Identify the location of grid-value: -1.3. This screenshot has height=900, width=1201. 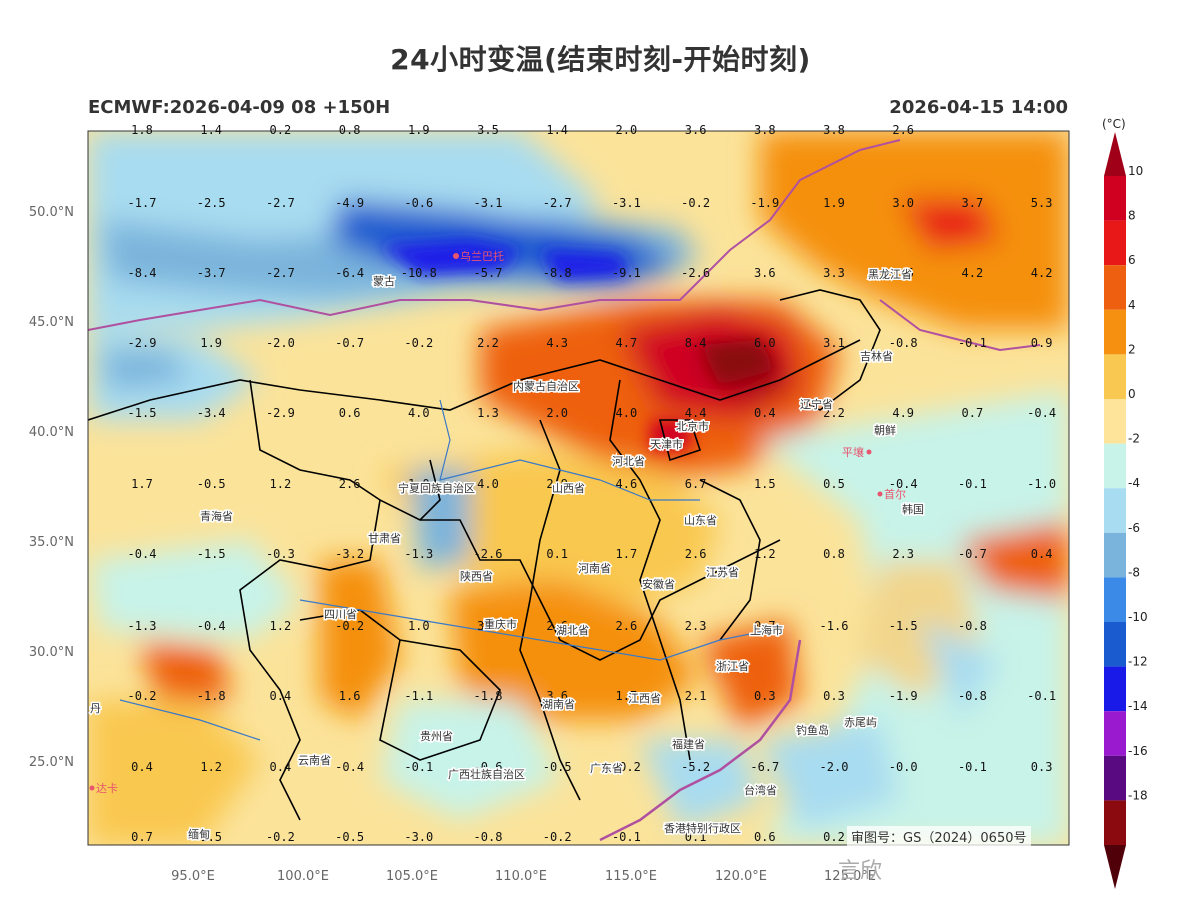
(142, 626).